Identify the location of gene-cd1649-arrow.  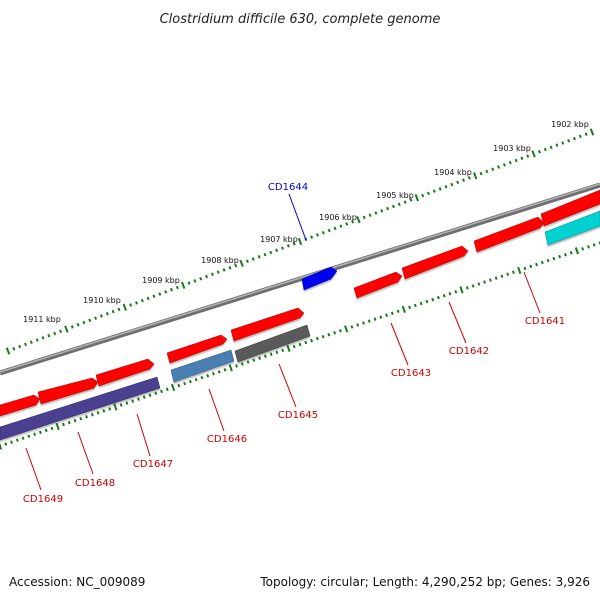
(20, 405).